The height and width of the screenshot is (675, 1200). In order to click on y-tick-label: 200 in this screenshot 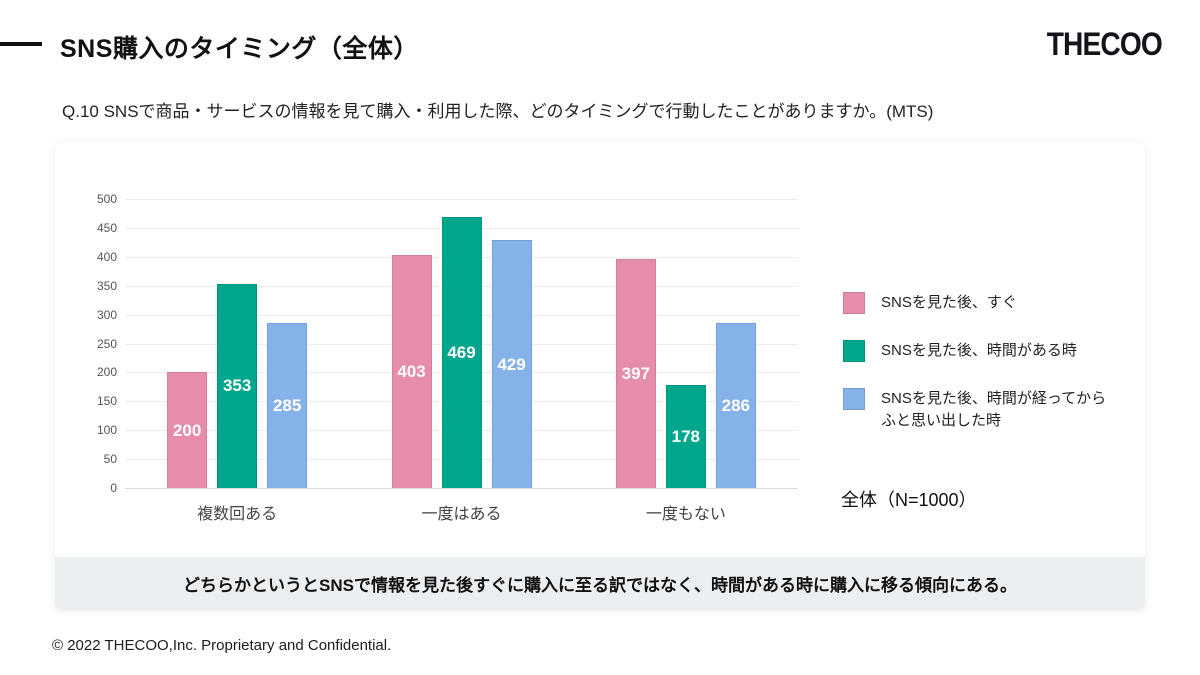, I will do `click(106, 372)`.